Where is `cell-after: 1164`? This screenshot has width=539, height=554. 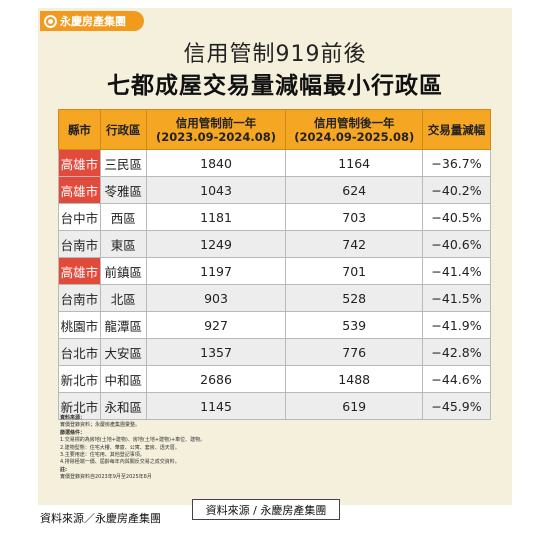 cell-after: 1164 is located at coordinates (354, 163).